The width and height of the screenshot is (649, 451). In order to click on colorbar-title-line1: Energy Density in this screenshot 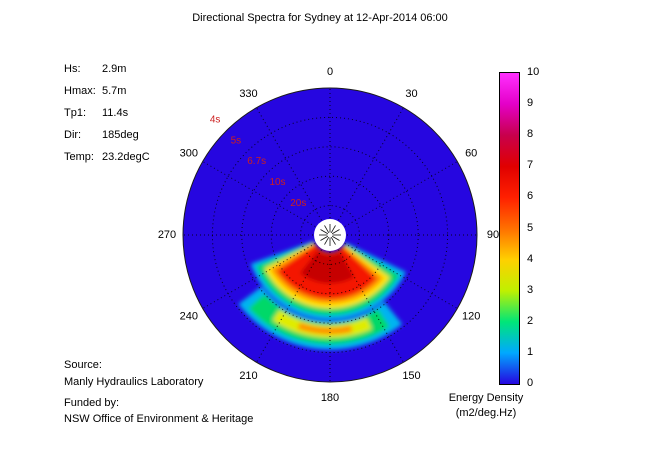, I will do `click(486, 398)`.